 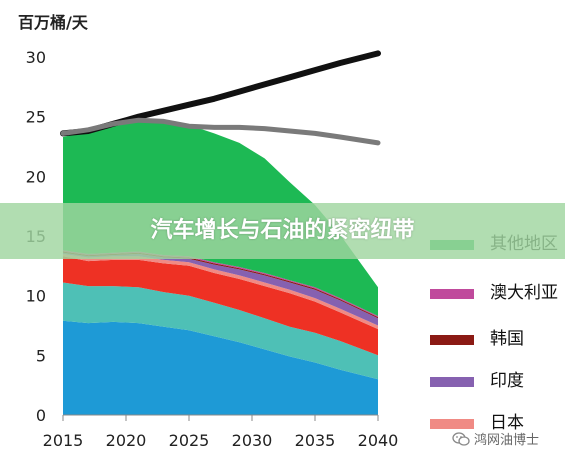 I want to click on legend-item-2: 韩国, so click(x=495, y=339).